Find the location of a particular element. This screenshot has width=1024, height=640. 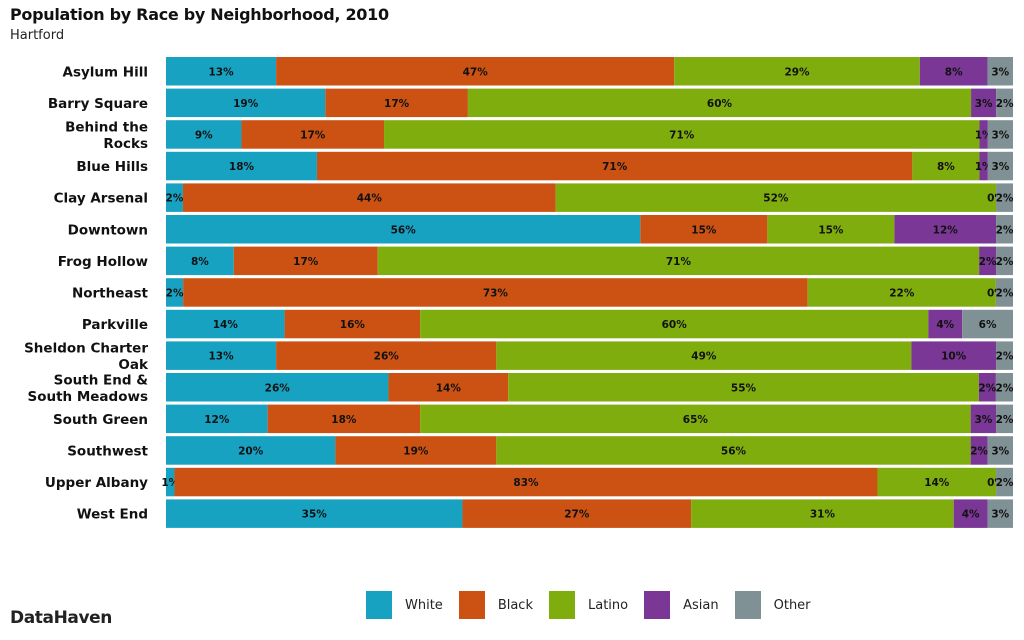

data-label-behind-the-rocks-black: 17% is located at coordinates (313, 135).